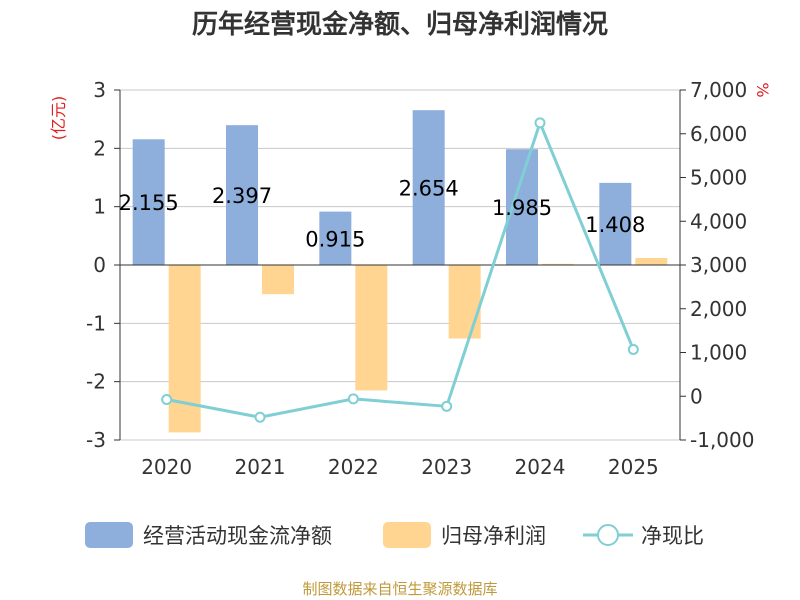  Describe the element at coordinates (184, 349) in the screenshot. I see `bar-net-profit-2020` at that location.